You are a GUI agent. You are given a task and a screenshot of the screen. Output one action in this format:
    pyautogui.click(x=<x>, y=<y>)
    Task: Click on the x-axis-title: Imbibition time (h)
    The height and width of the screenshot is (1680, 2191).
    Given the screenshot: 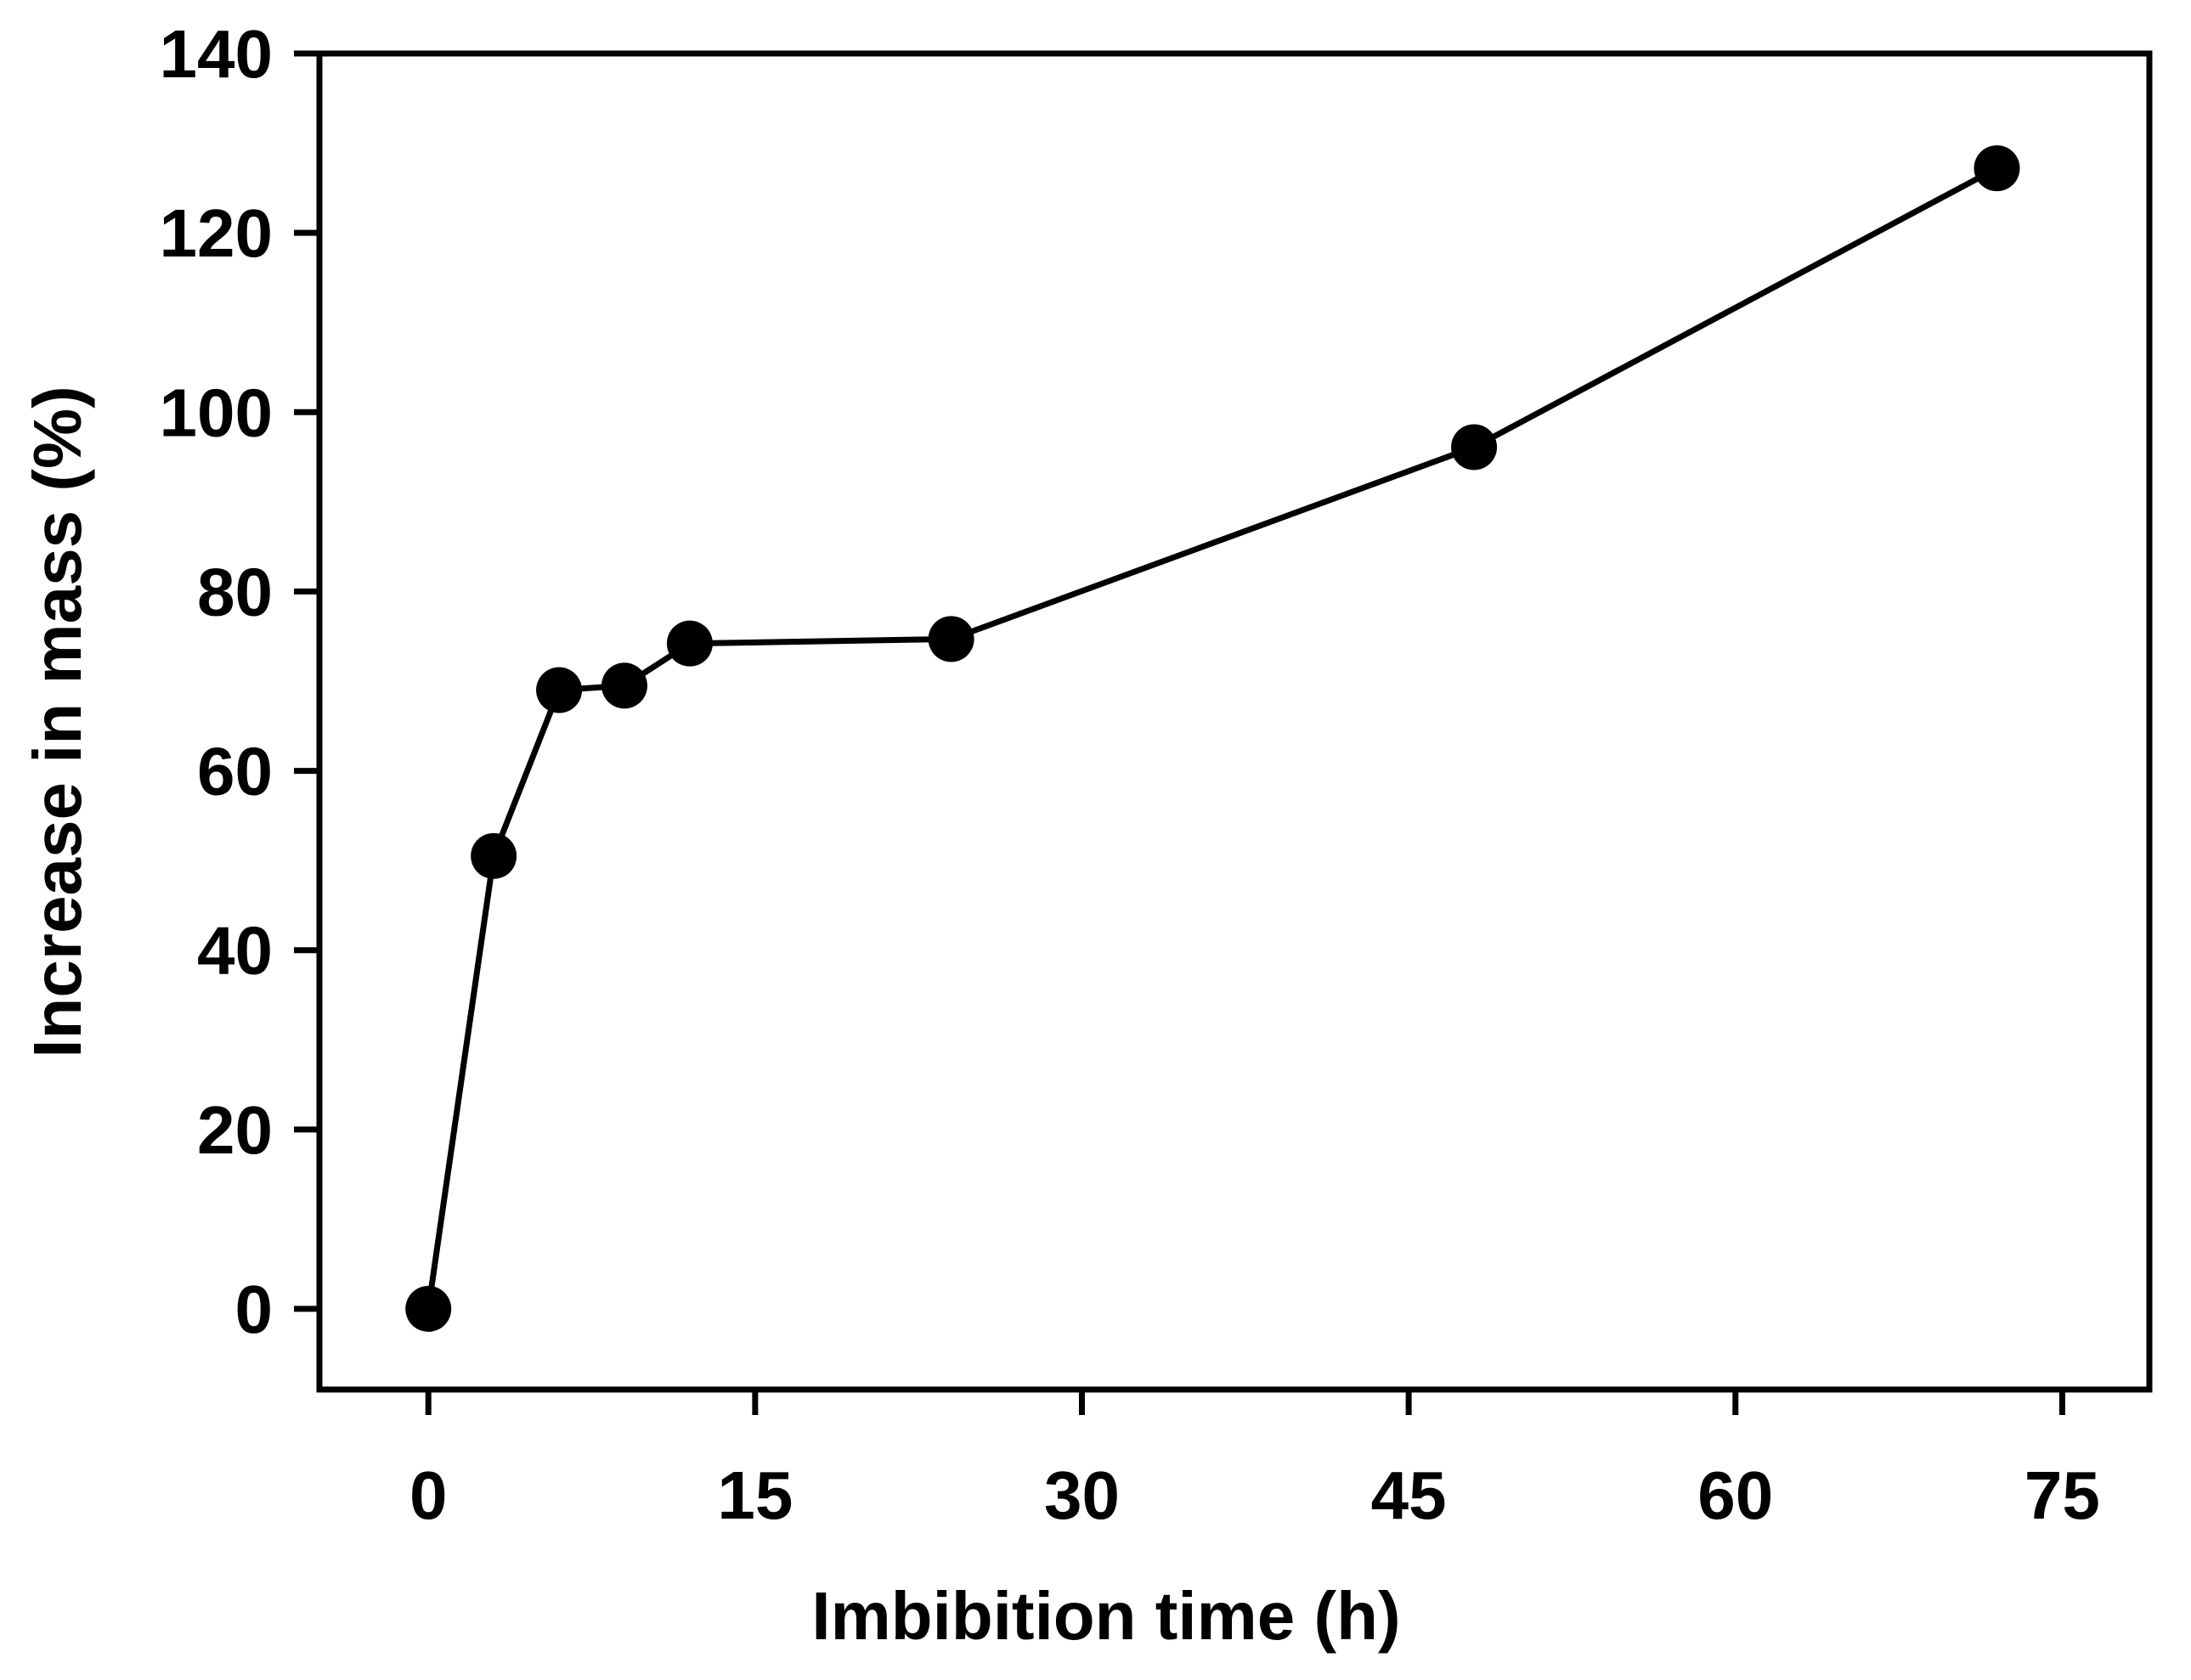 What is the action you would take?
    pyautogui.click(x=1105, y=1616)
    